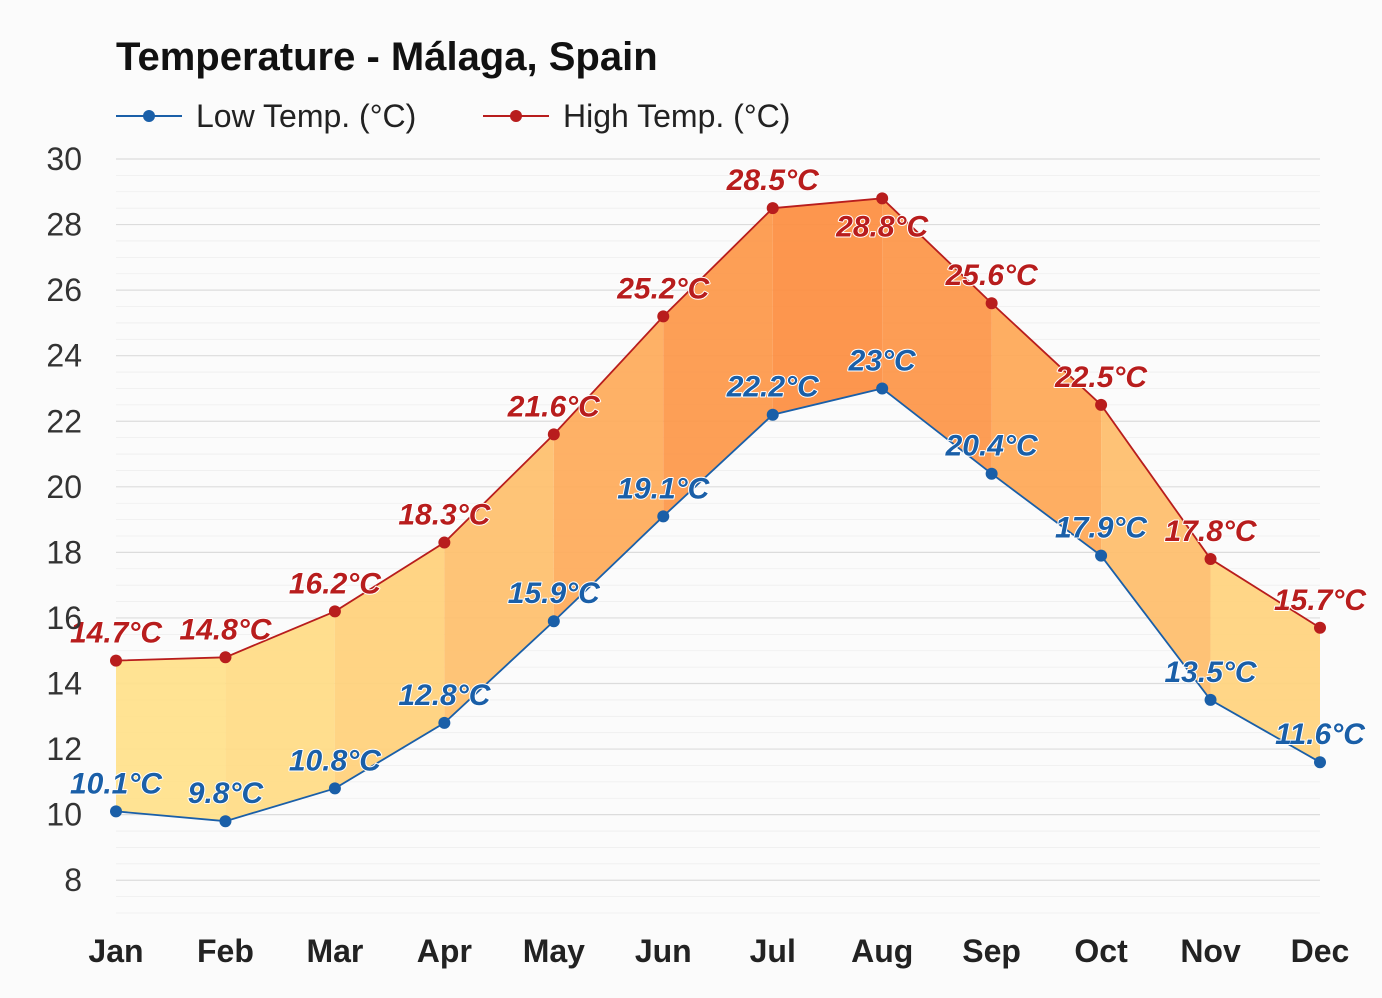 This screenshot has width=1382, height=998. Describe the element at coordinates (335, 583) in the screenshot. I see `high-label-mar: 16.2°C` at that location.